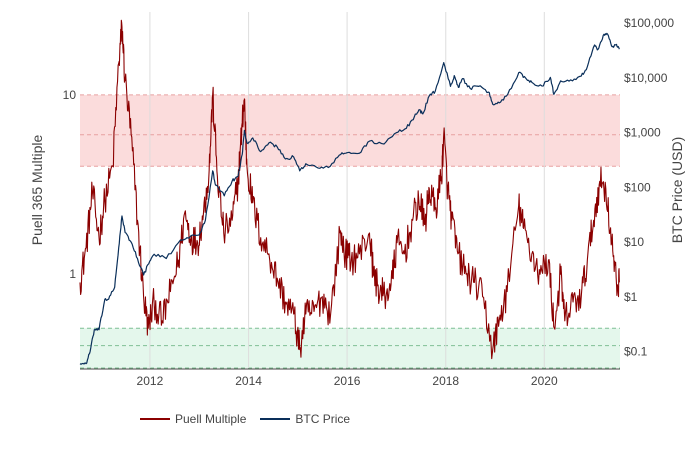 Image resolution: width=700 pixels, height=450 pixels. Describe the element at coordinates (275, 419) in the screenshot. I see `legend-swatch-btc-price` at that location.